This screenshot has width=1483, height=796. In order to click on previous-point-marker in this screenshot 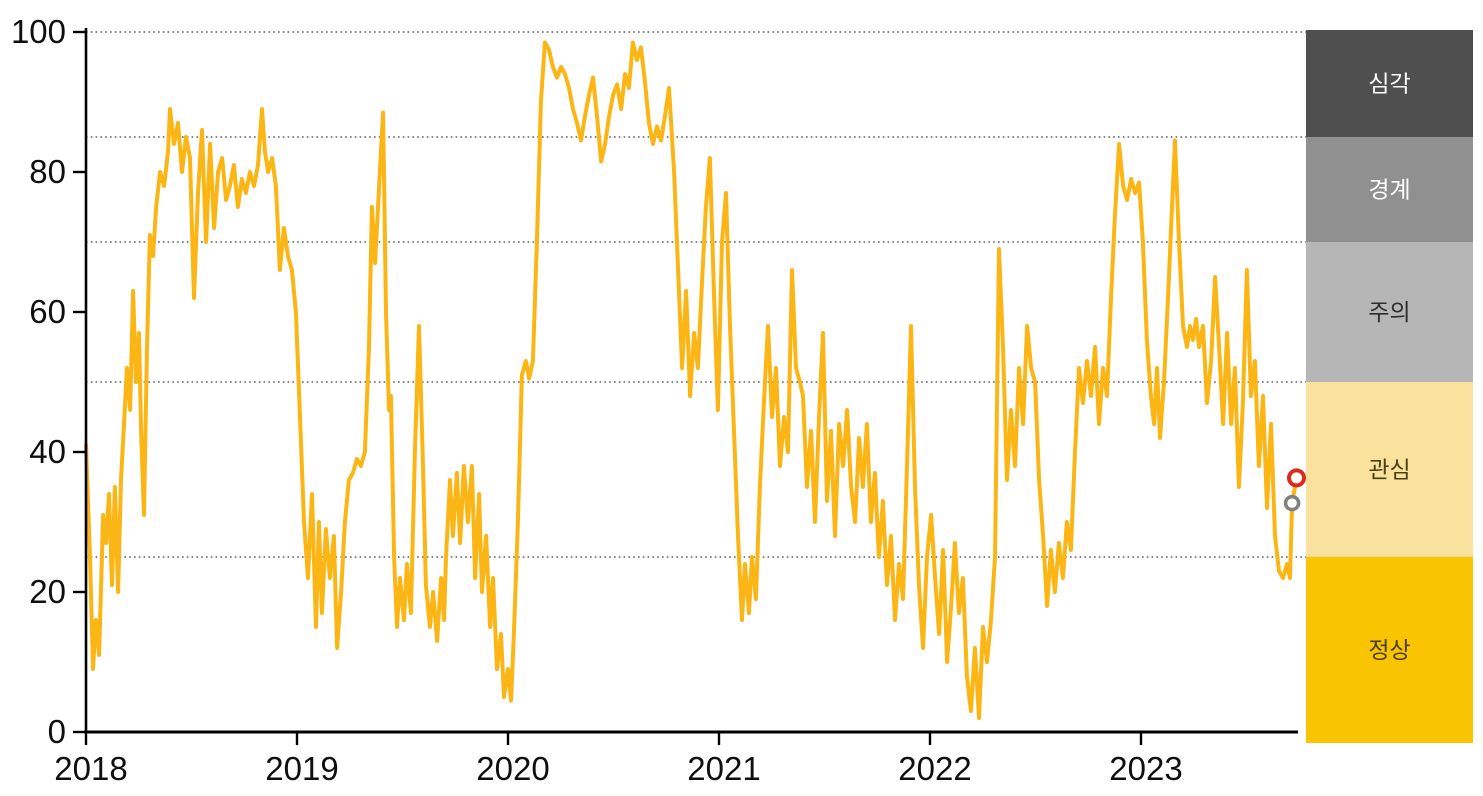, I will do `click(1292, 503)`.